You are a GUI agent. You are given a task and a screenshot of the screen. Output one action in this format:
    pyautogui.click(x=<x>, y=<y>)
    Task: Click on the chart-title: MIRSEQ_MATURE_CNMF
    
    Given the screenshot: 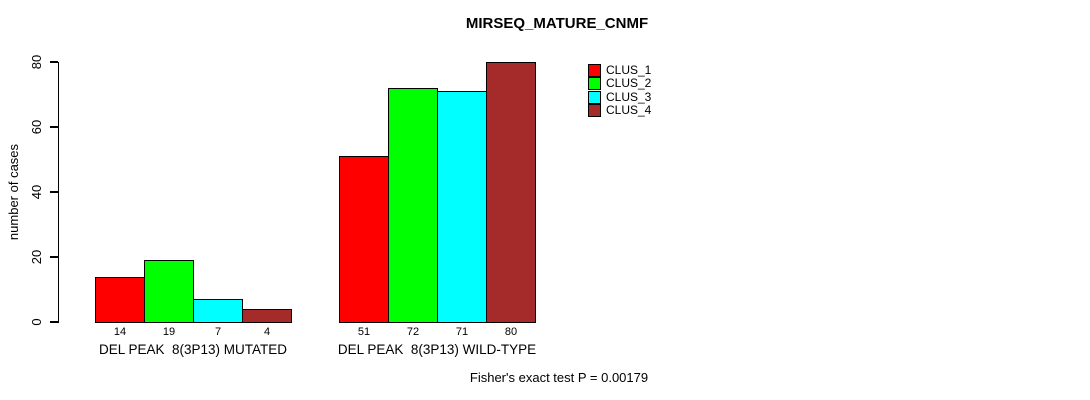 What is the action you would take?
    pyautogui.click(x=557, y=23)
    